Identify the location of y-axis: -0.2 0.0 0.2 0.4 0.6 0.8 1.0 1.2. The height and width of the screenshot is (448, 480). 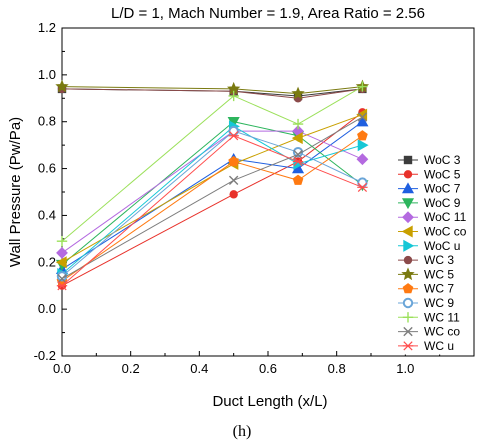
(50, 191).